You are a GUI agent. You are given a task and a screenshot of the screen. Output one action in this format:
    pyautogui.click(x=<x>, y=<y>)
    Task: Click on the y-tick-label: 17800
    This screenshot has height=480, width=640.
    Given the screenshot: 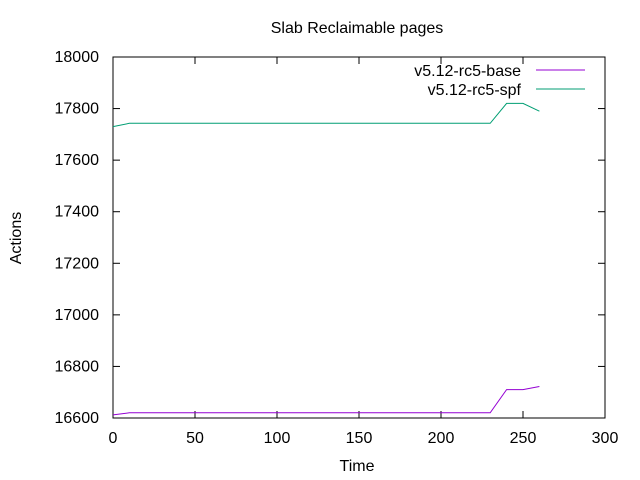 What is the action you would take?
    pyautogui.click(x=77, y=109)
    